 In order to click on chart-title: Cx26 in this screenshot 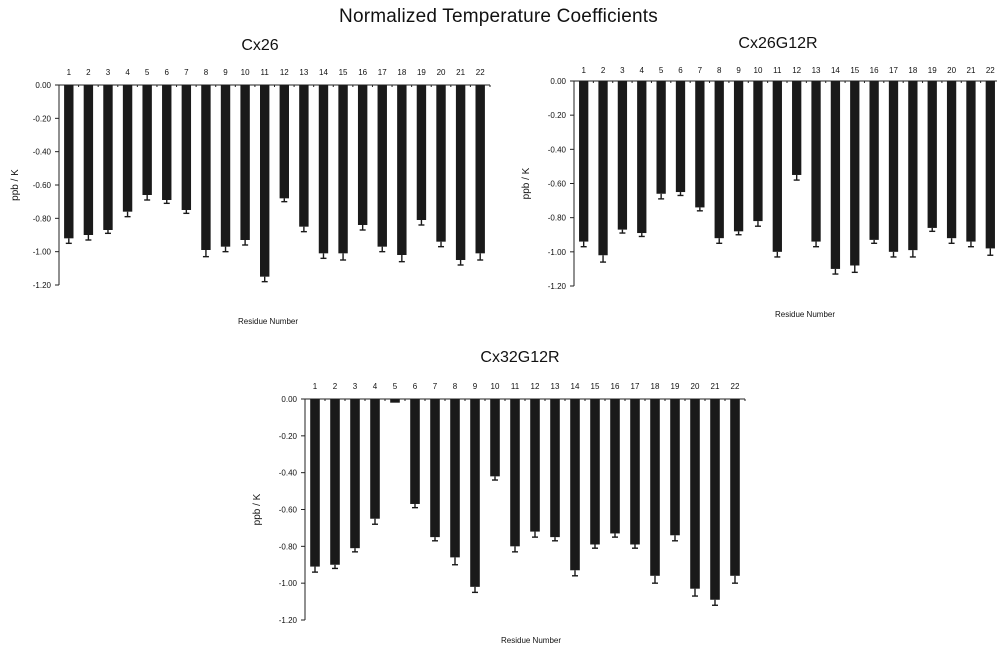, I will do `click(259, 45)`.